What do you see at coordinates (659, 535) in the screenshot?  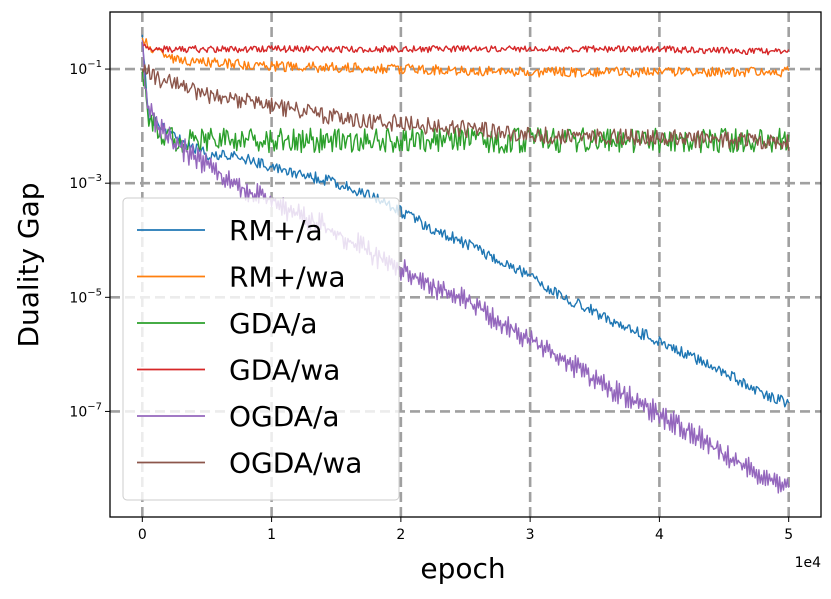 I see `x-tick-label: 4` at bounding box center [659, 535].